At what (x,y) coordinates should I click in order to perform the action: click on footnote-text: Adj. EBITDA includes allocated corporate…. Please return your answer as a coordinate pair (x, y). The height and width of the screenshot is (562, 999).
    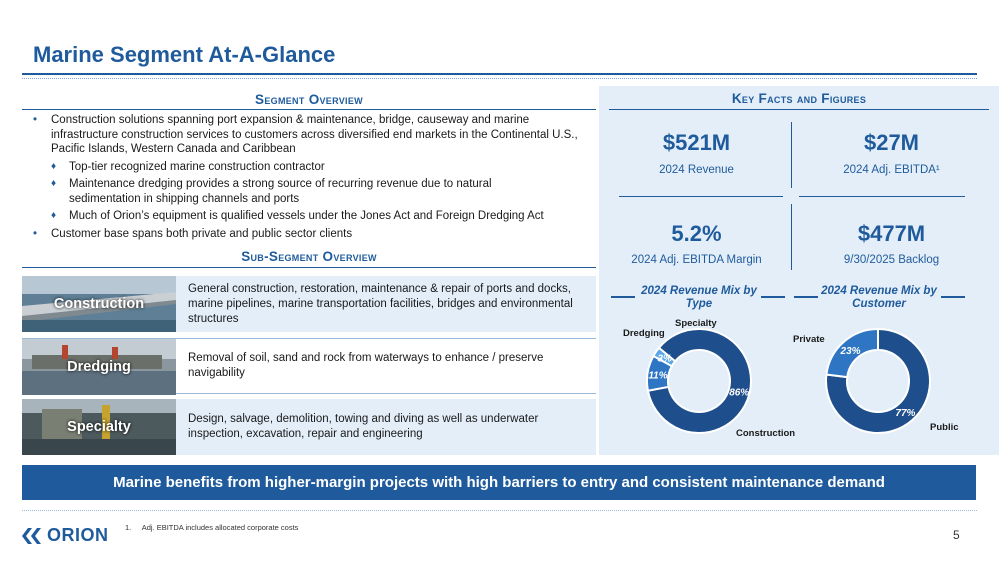
    Looking at the image, I should click on (220, 527).